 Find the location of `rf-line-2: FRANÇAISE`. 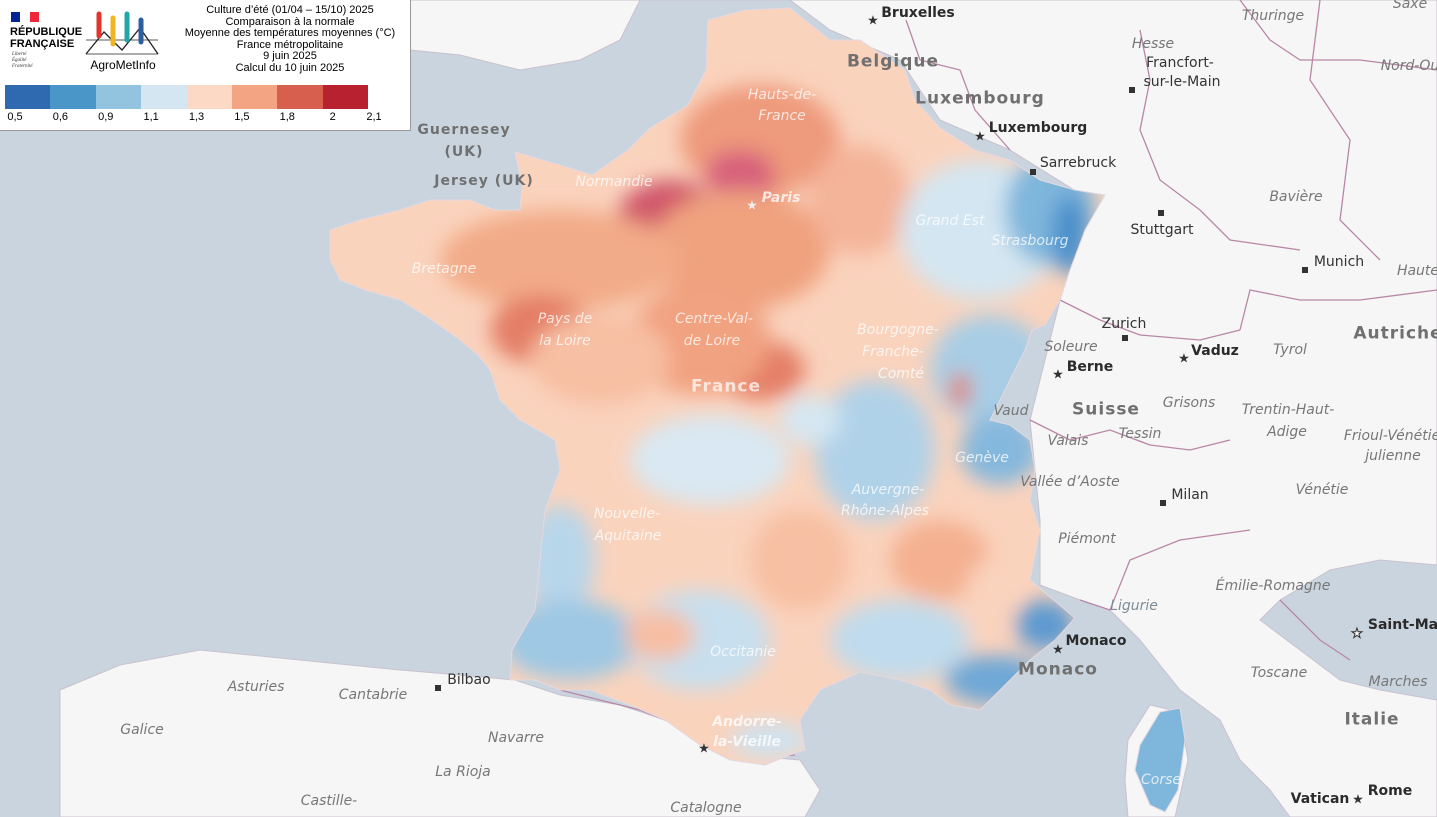

rf-line-2: FRANÇAISE is located at coordinates (42, 44).